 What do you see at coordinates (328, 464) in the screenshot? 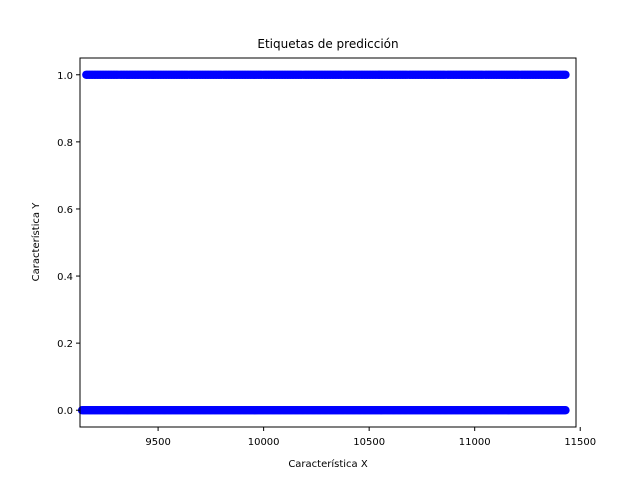
I see `x-axis-label: Característica X` at bounding box center [328, 464].